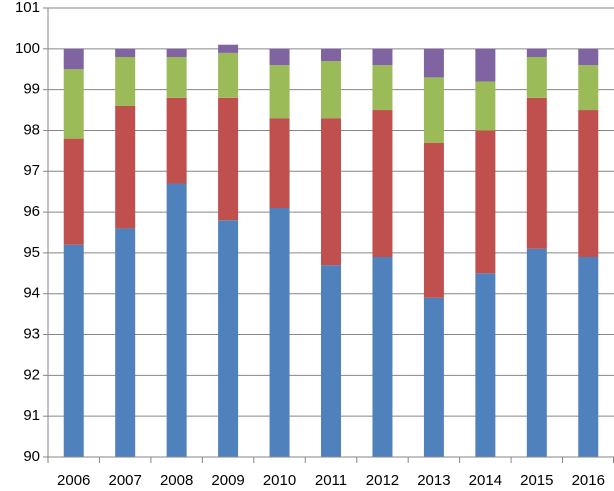  Describe the element at coordinates (279, 480) in the screenshot. I see `x-tick-label: 2010` at that location.